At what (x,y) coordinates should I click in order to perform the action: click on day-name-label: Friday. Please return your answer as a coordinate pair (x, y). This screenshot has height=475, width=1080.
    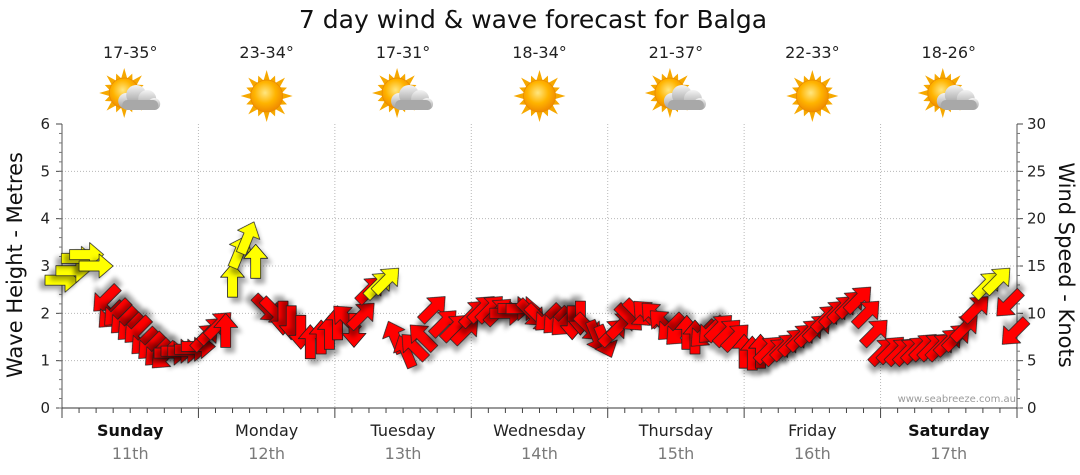
    Looking at the image, I should click on (812, 430).